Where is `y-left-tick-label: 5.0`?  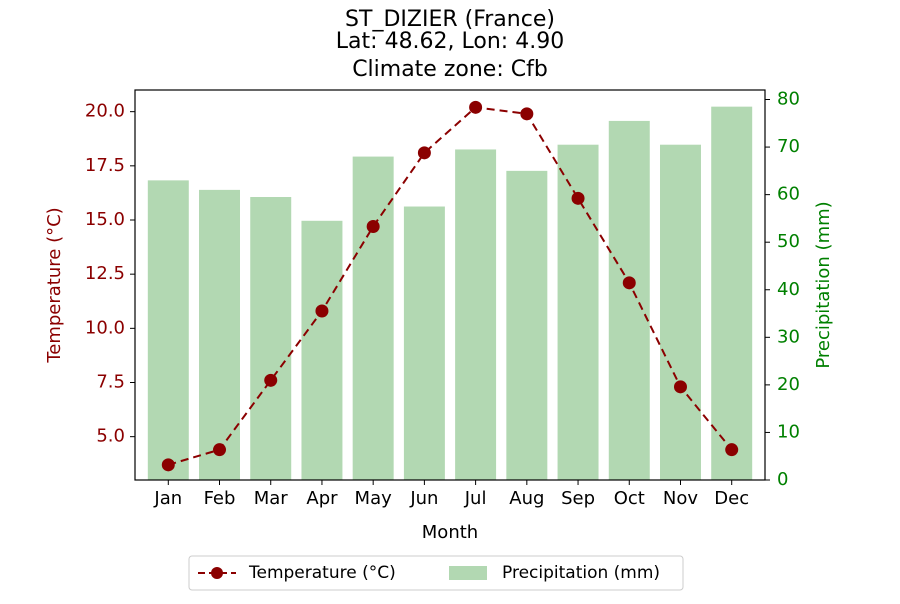 y-left-tick-label: 5.0 is located at coordinates (110, 436).